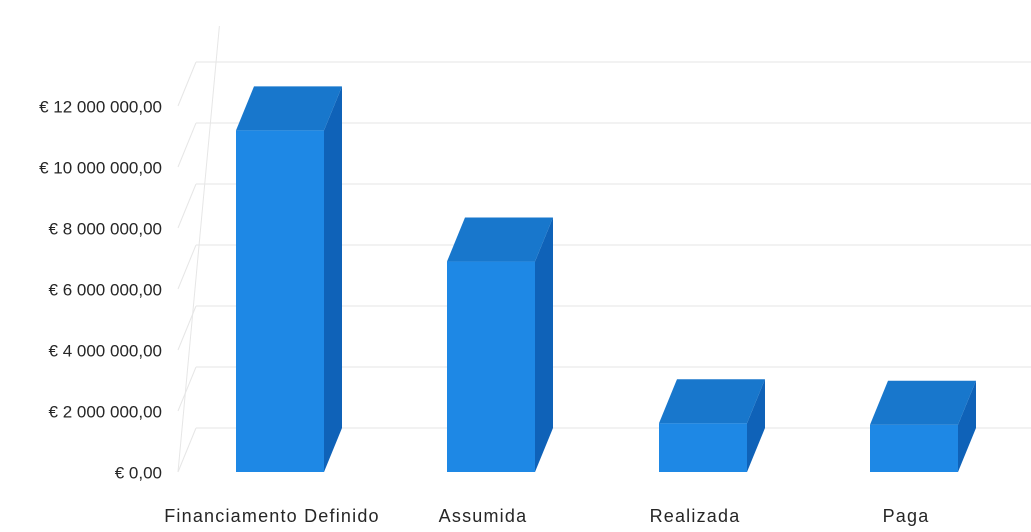  I want to click on y-tick-label: € 8 000 000,00, so click(105, 228).